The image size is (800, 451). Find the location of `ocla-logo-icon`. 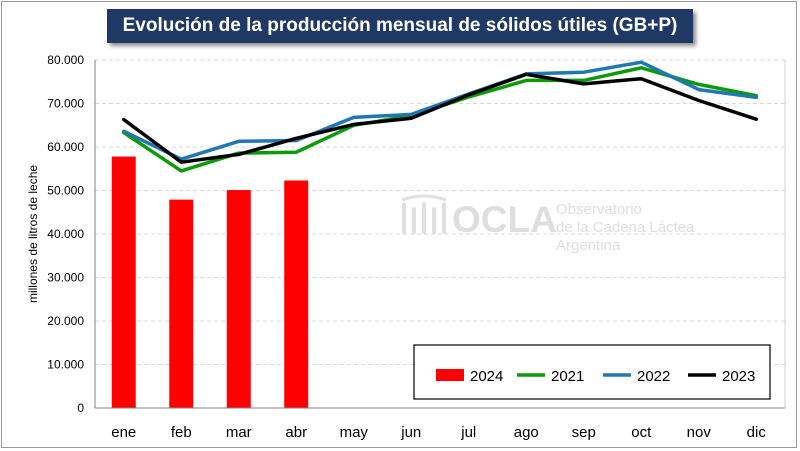

ocla-logo-icon is located at coordinates (424, 218).